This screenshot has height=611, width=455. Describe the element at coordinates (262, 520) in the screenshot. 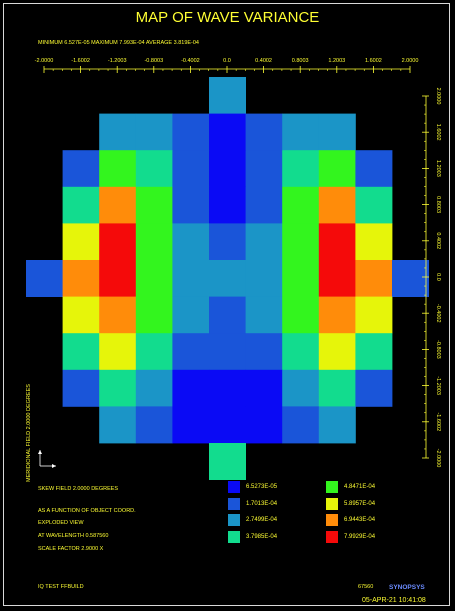

I see `legend-label: 2.7499E-04` at that location.